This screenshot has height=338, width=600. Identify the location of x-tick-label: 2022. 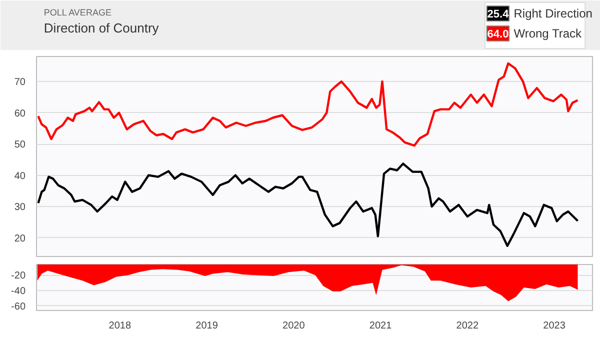
(467, 326).